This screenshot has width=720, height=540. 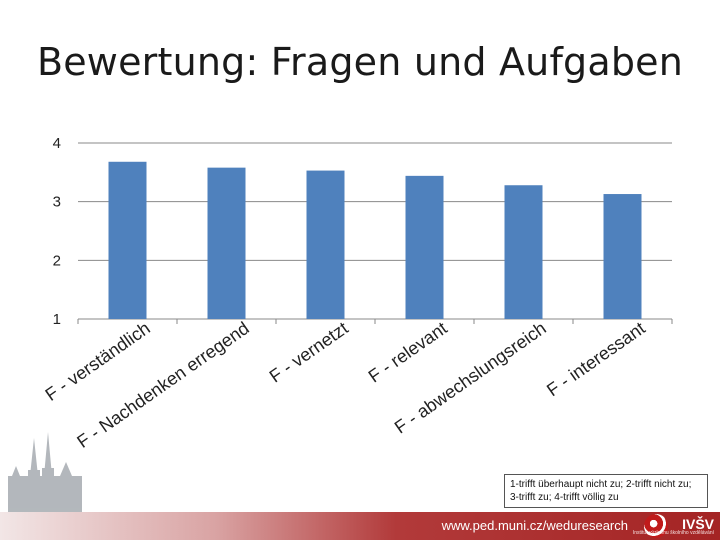 I want to click on footer-url-link: www.ped.muni.cz/weduresearch, so click(x=534, y=525).